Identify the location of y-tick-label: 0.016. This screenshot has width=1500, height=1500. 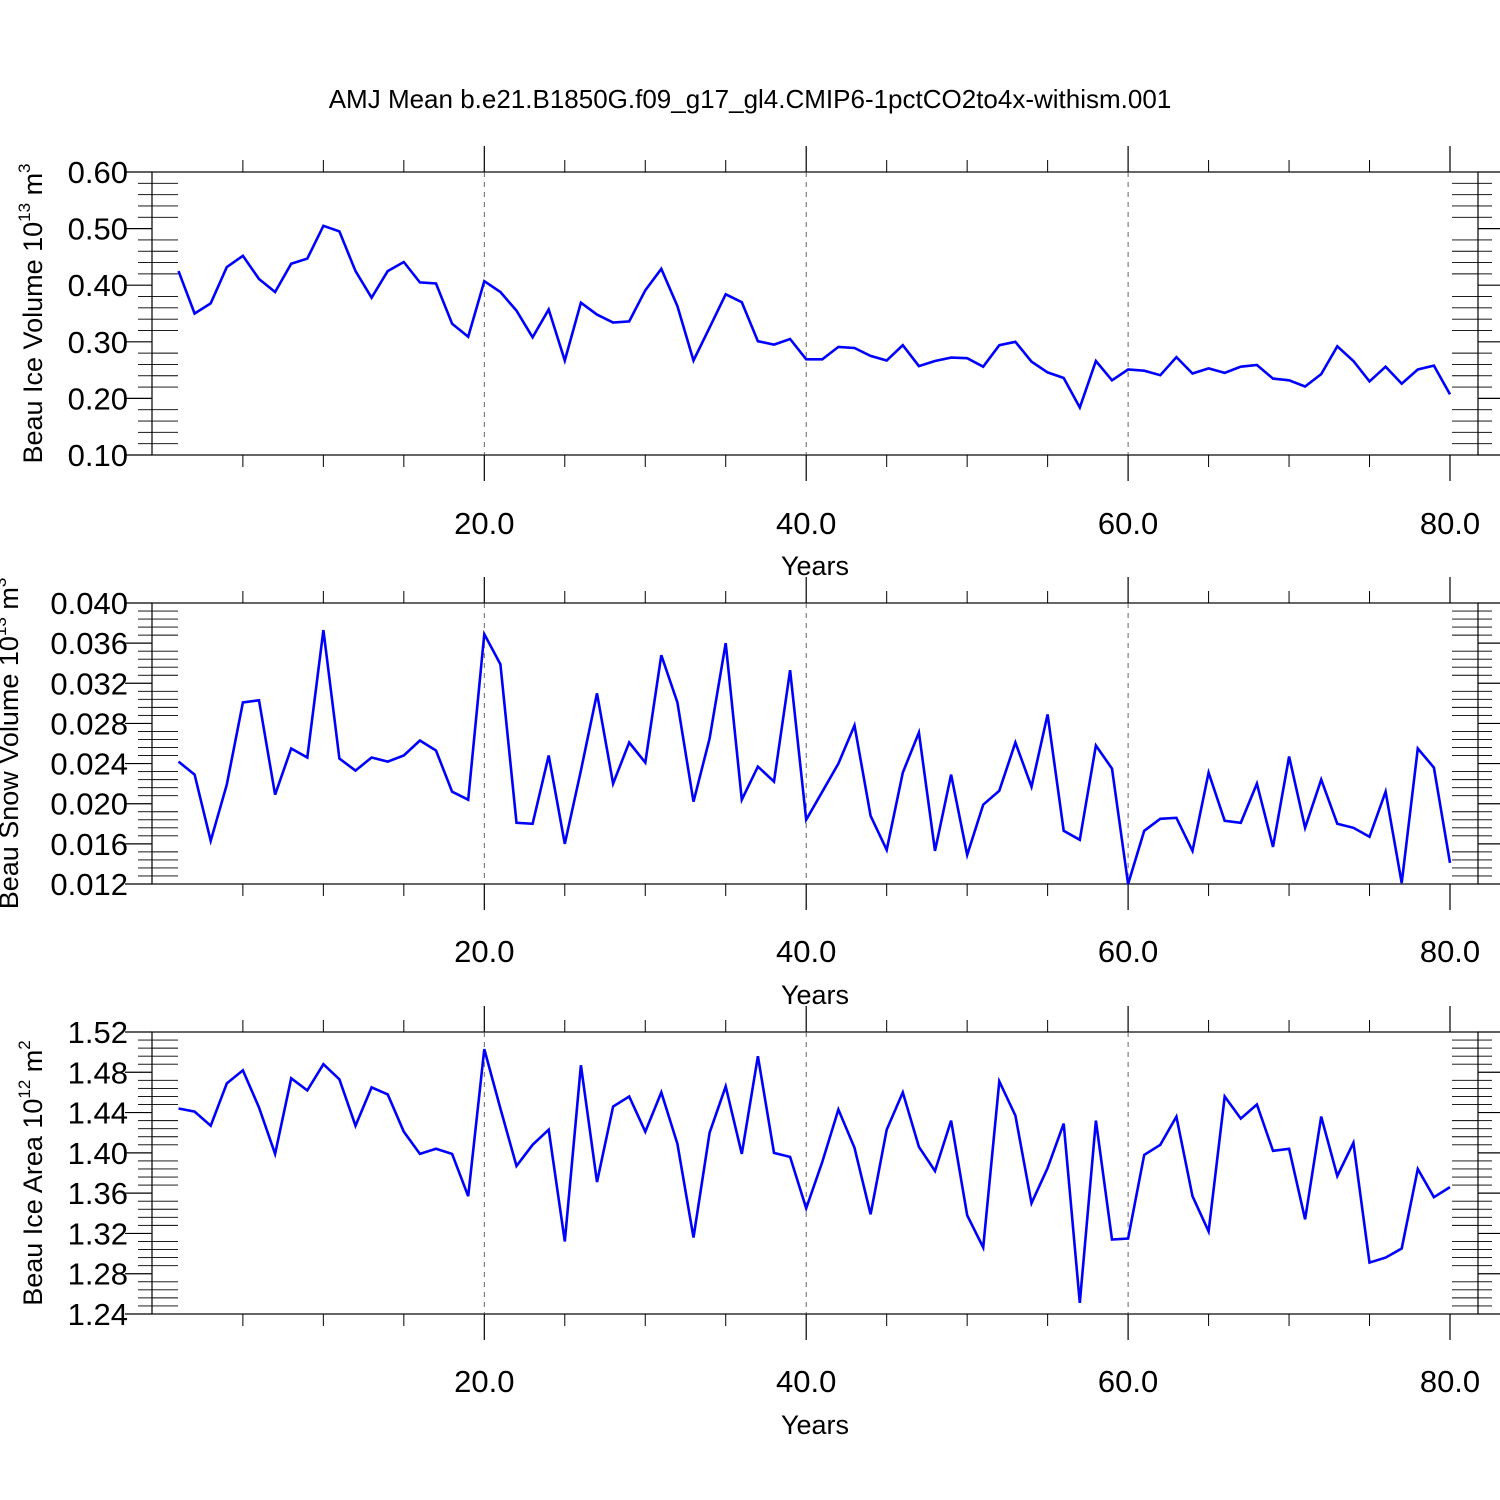
(89, 844).